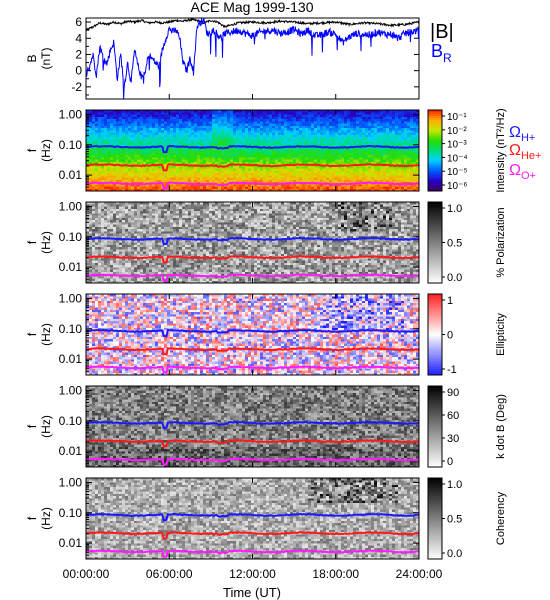  I want to click on polarization-panel: 1.000.100.01f (Hz)1.00.50.0% Polarization, so click(266, 241).